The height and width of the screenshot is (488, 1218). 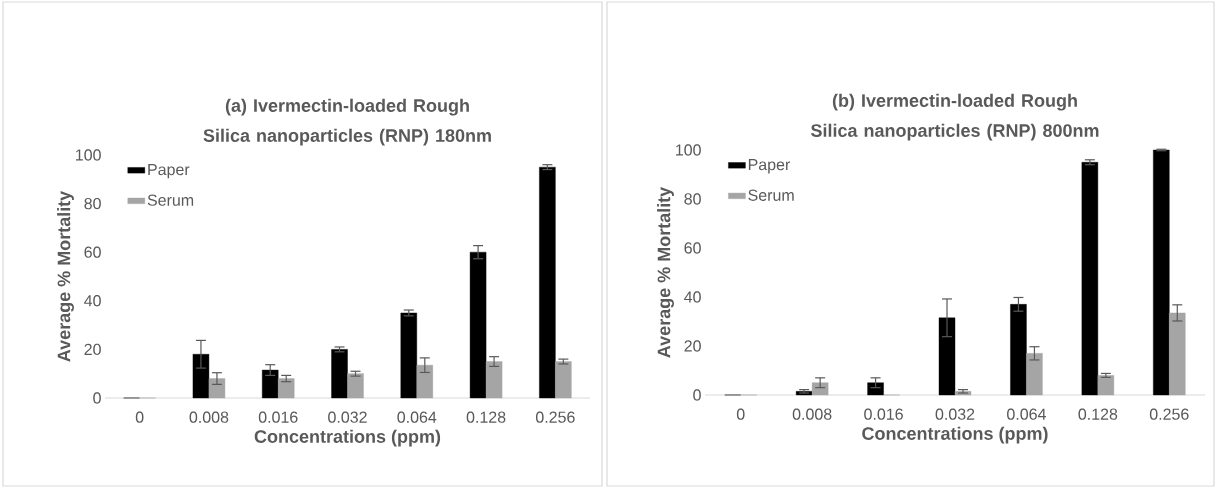 What do you see at coordinates (954, 117) in the screenshot?
I see `chart-title: (b) Ivermectin-loaded Rough Silica nanoparticles (RNP) 800nm` at bounding box center [954, 117].